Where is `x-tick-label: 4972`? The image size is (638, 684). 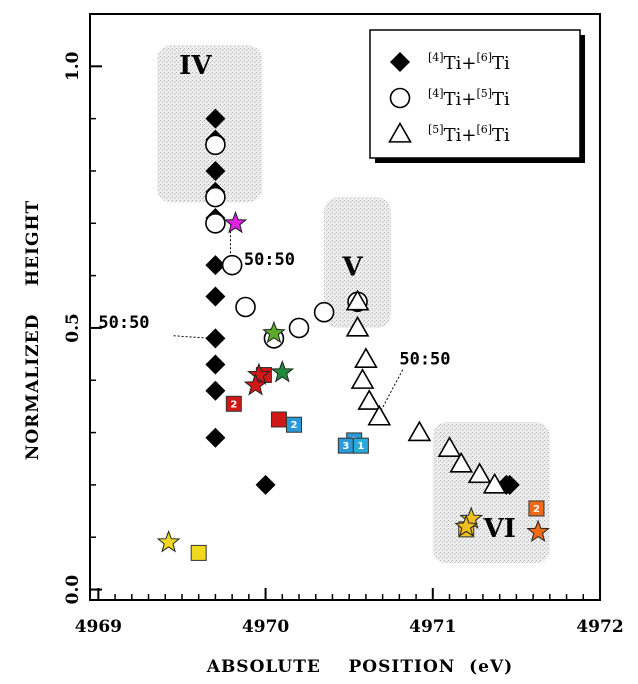 x-tick-label: 4972 is located at coordinates (599, 627).